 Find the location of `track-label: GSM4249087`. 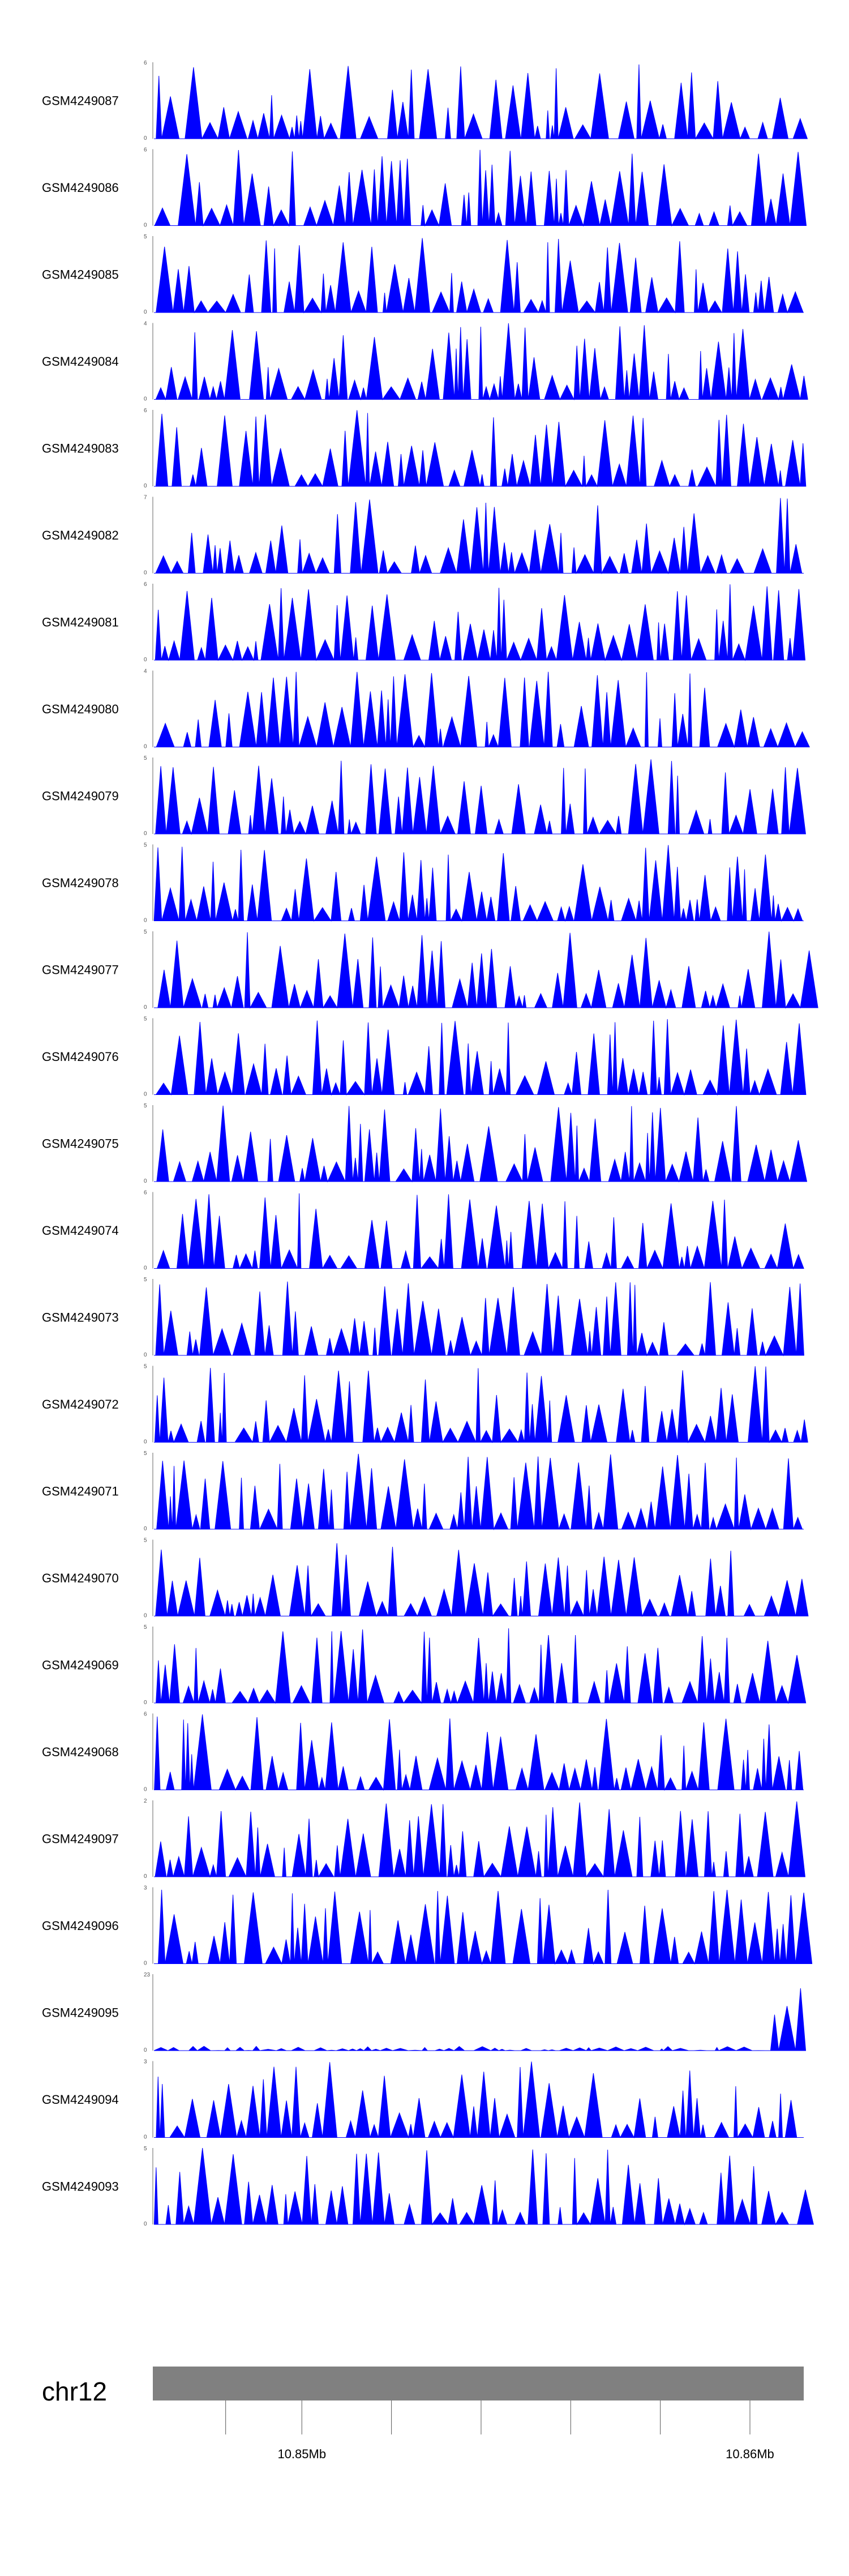

track-label: GSM4249087 is located at coordinates (80, 101).